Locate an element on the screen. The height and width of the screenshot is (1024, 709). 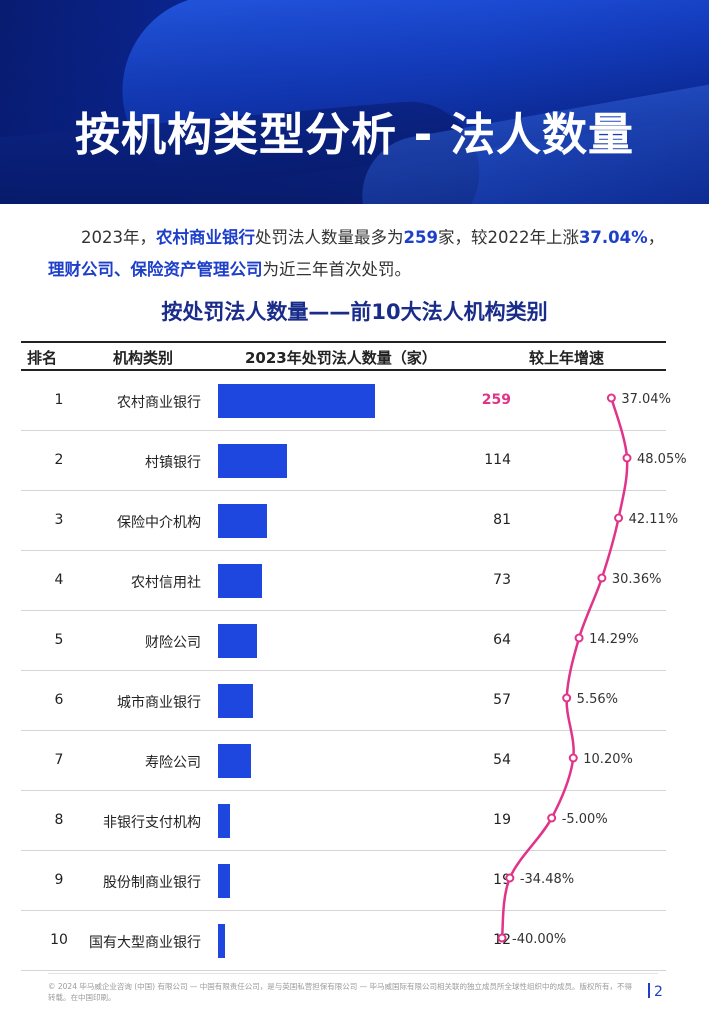
summary-highlight: 理财公司、保险资产管理公司 is located at coordinates (155, 269).